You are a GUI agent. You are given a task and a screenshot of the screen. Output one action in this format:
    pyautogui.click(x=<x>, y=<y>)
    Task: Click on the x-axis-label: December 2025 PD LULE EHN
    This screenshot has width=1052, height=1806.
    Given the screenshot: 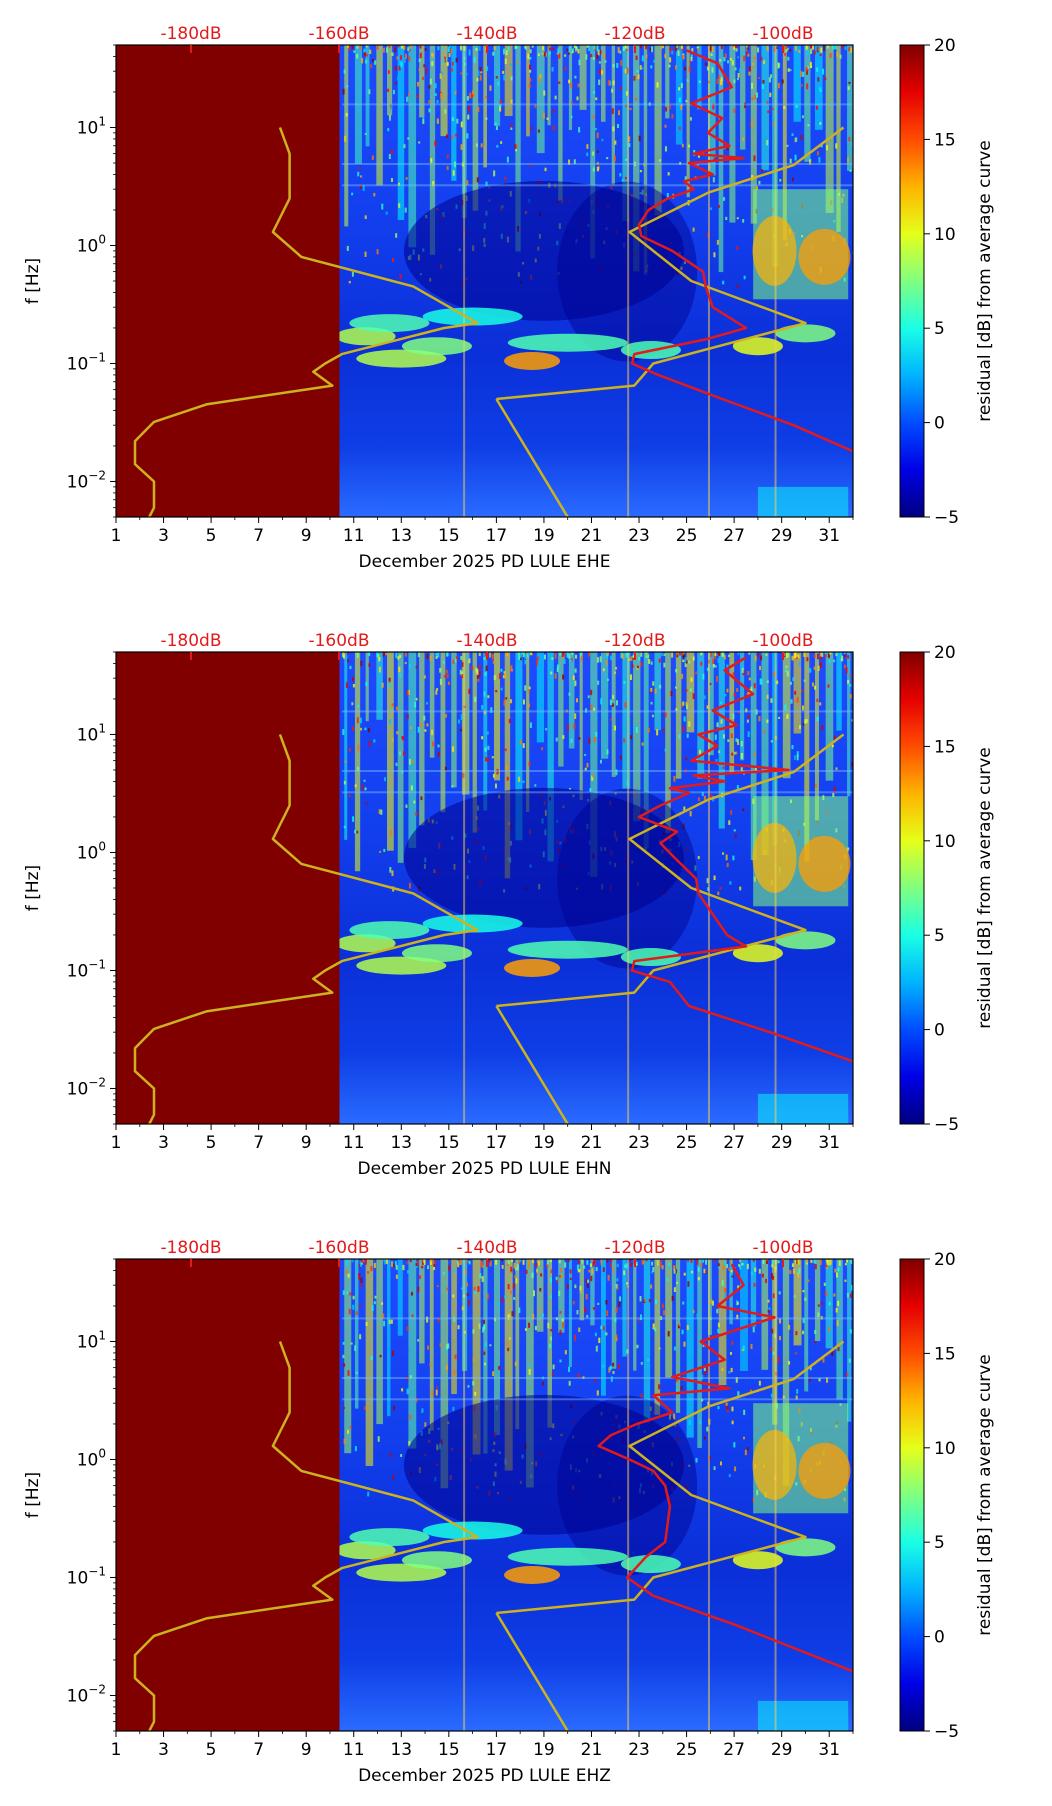 What is the action you would take?
    pyautogui.click(x=485, y=1169)
    